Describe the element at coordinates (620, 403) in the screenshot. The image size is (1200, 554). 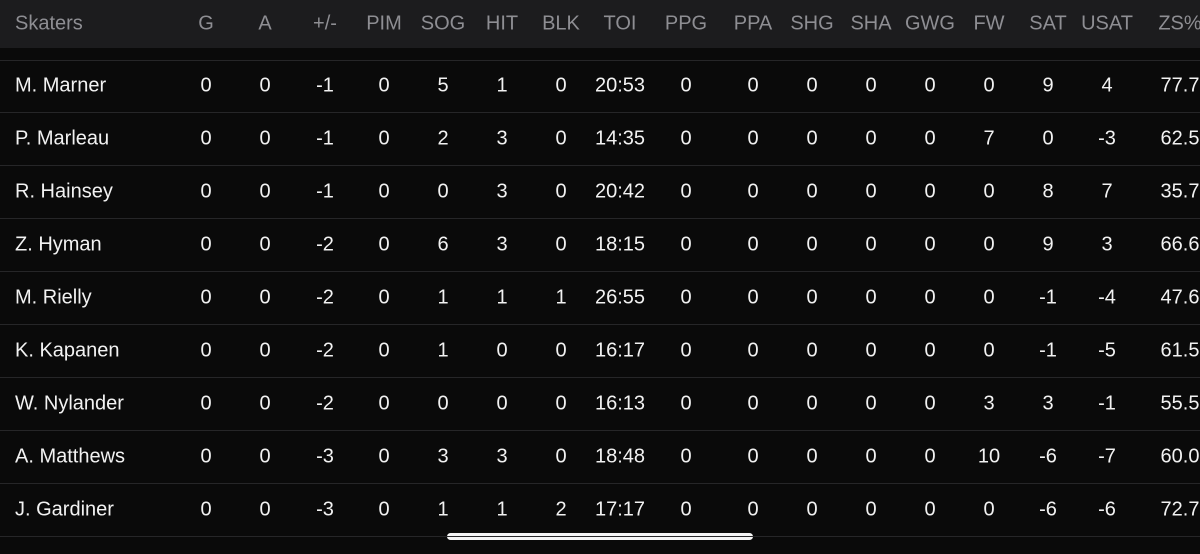
I see `stat-cell: 16:13` at that location.